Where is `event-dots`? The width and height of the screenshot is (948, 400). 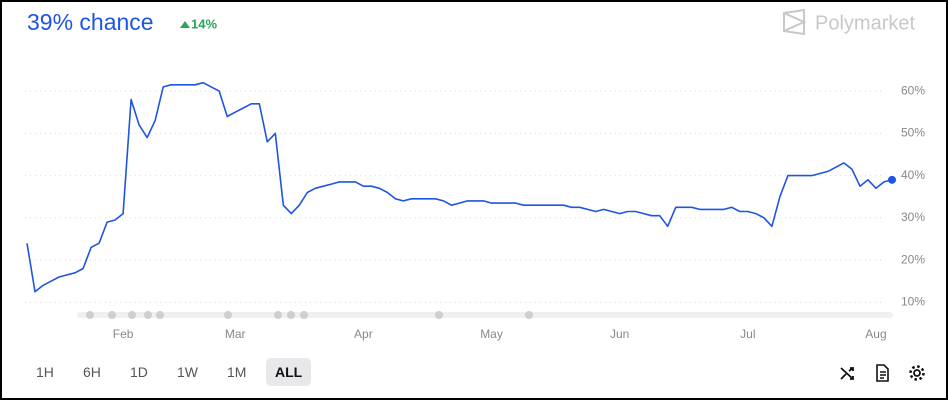 event-dots is located at coordinates (309, 315).